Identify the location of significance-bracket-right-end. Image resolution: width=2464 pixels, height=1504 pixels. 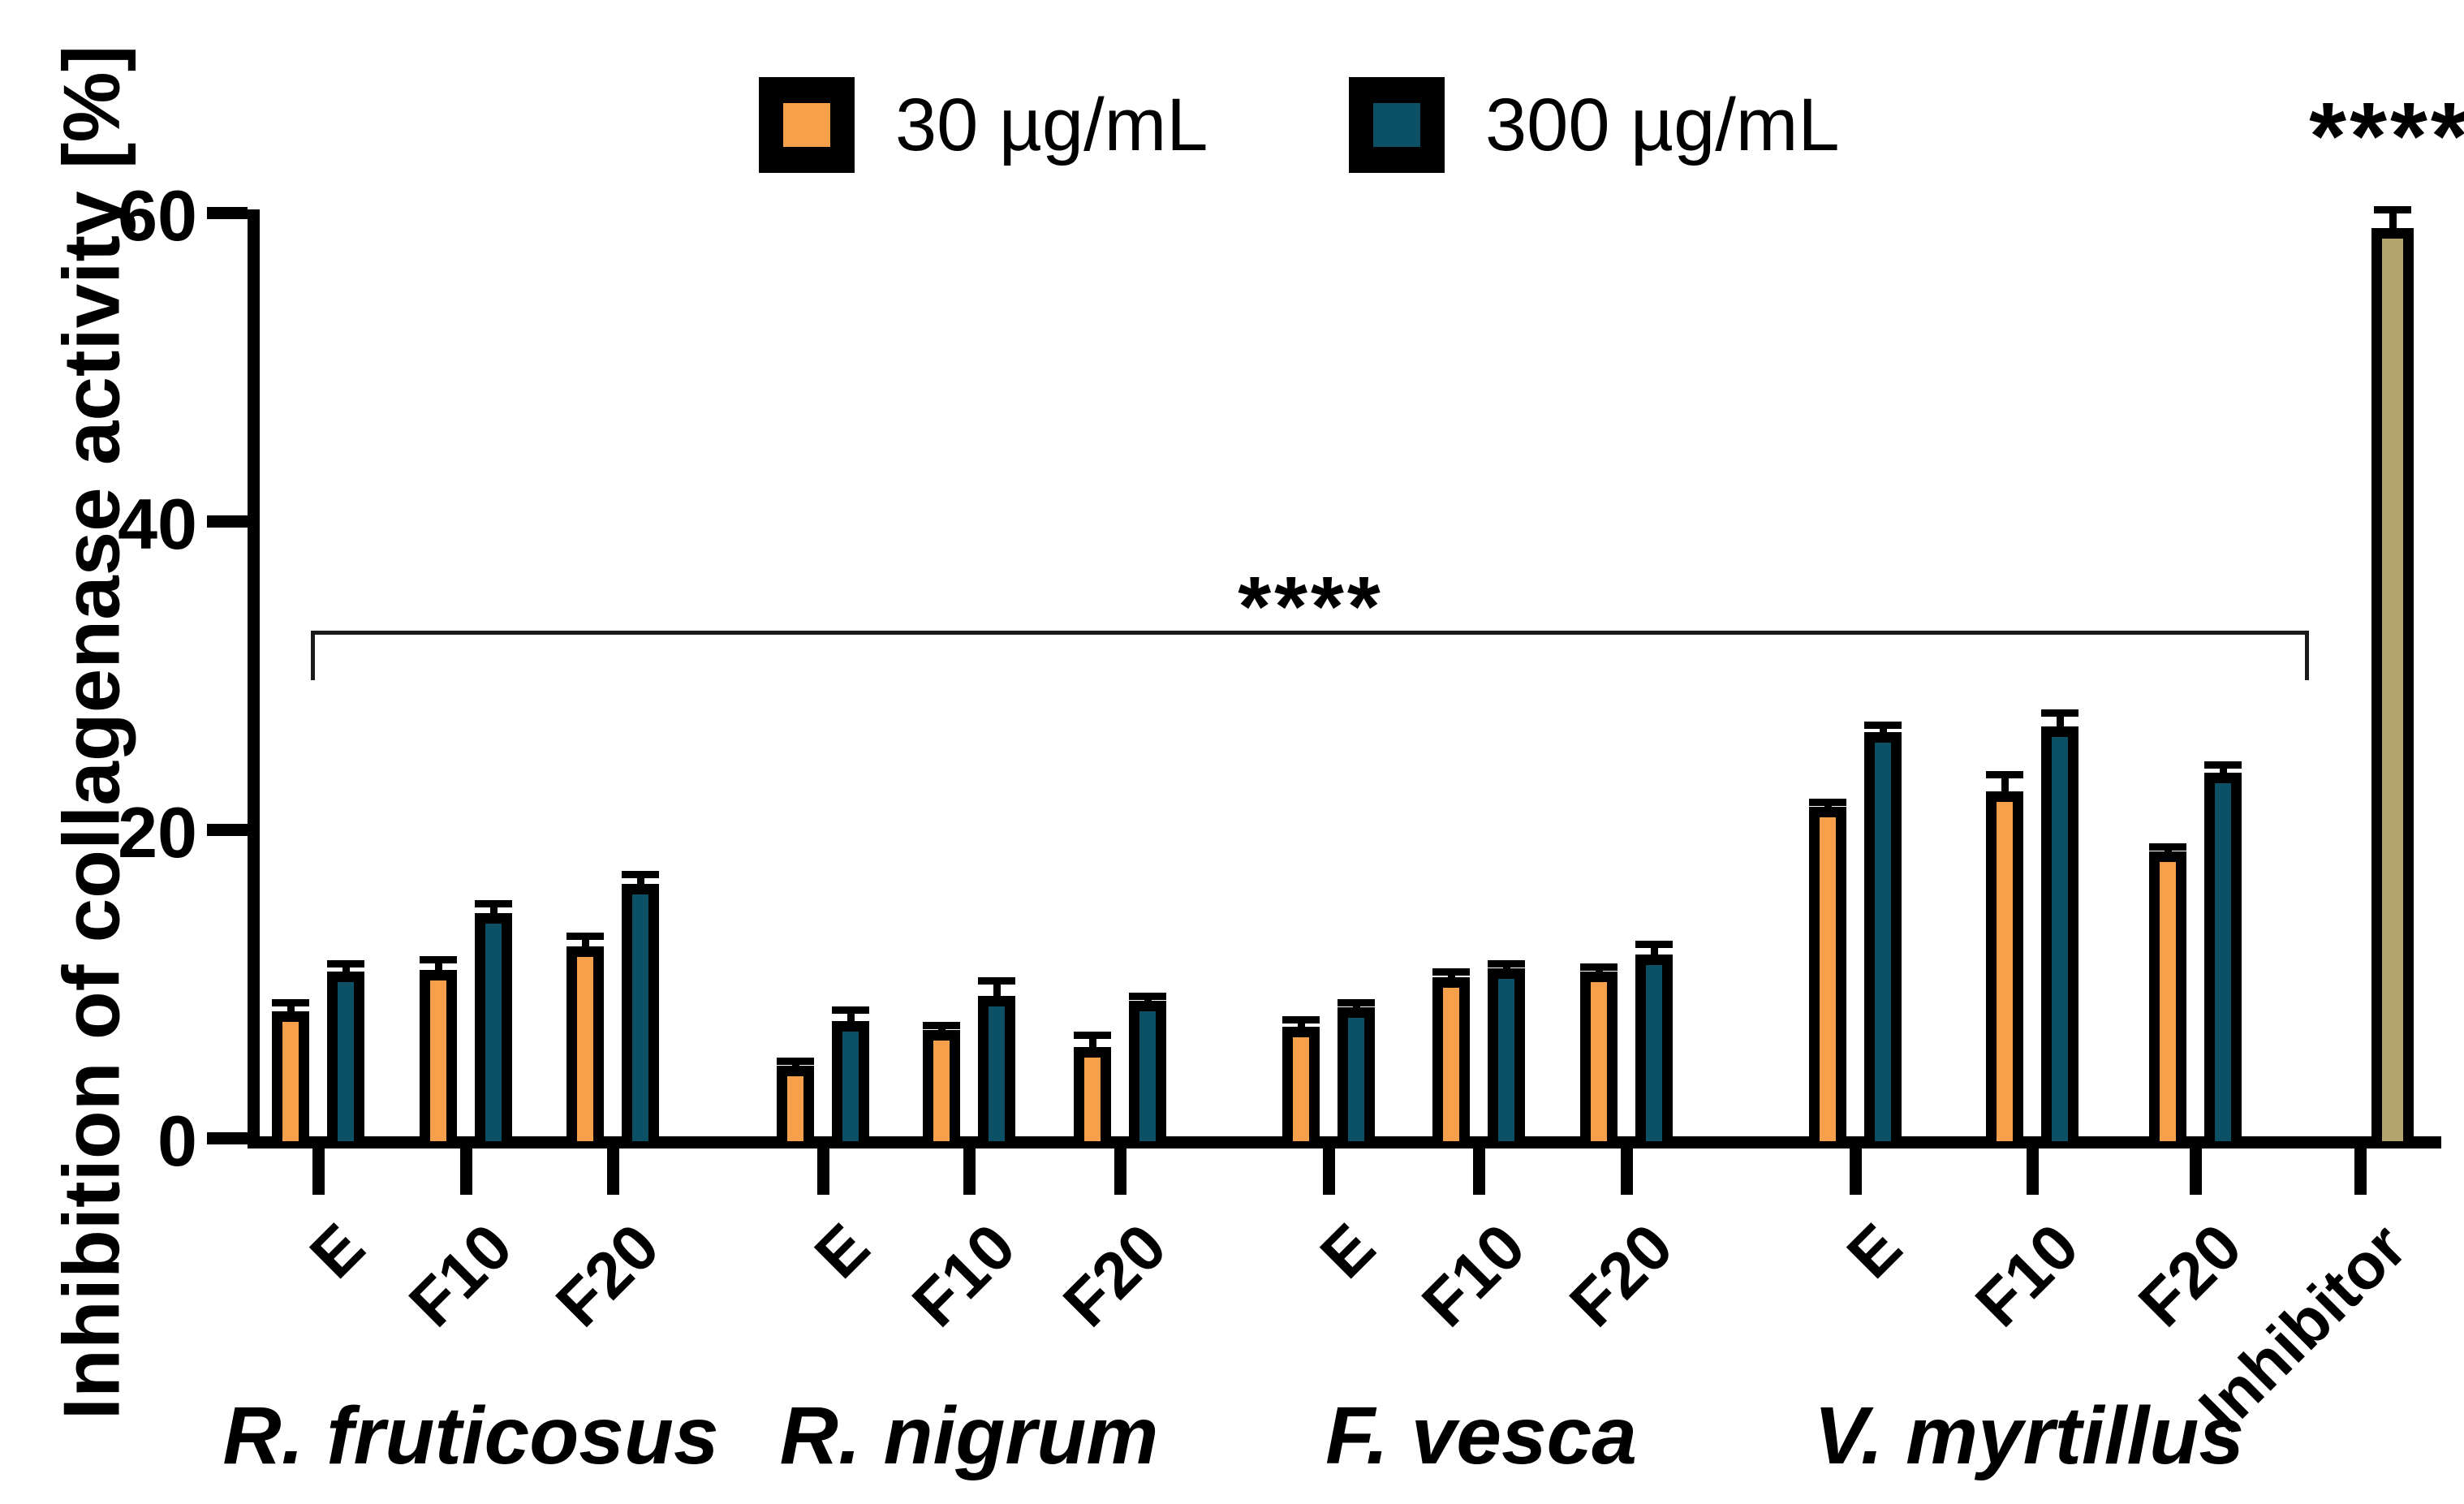
(2307, 655).